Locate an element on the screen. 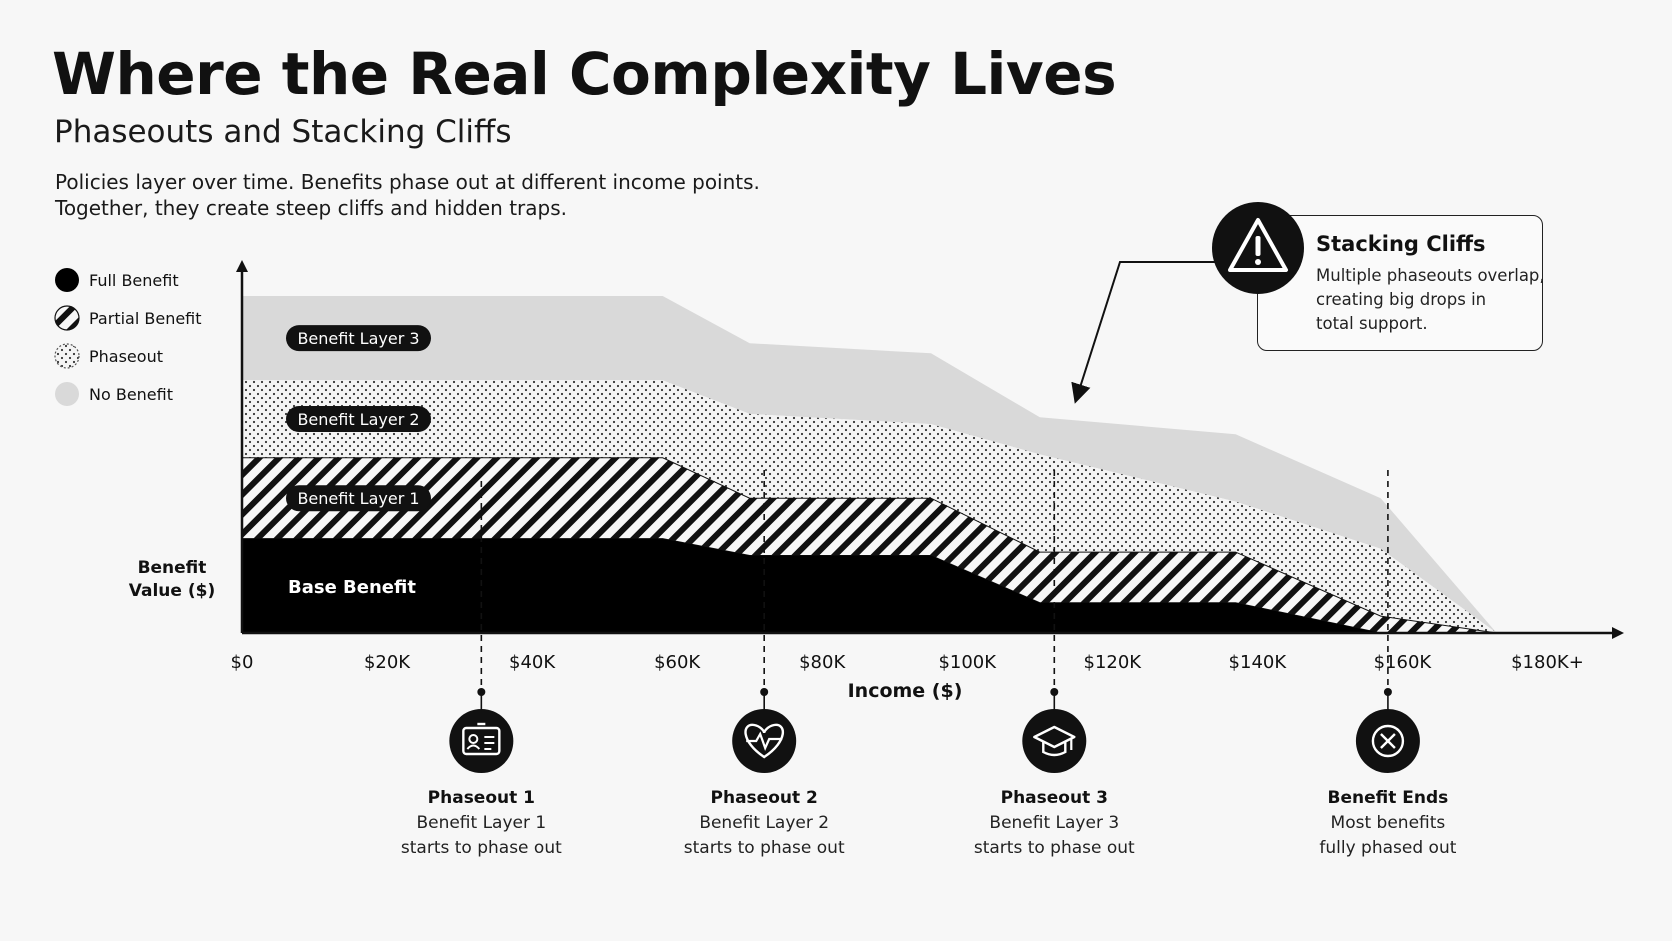 This screenshot has height=941, width=1672. legend-swatch-solid is located at coordinates (67, 280).